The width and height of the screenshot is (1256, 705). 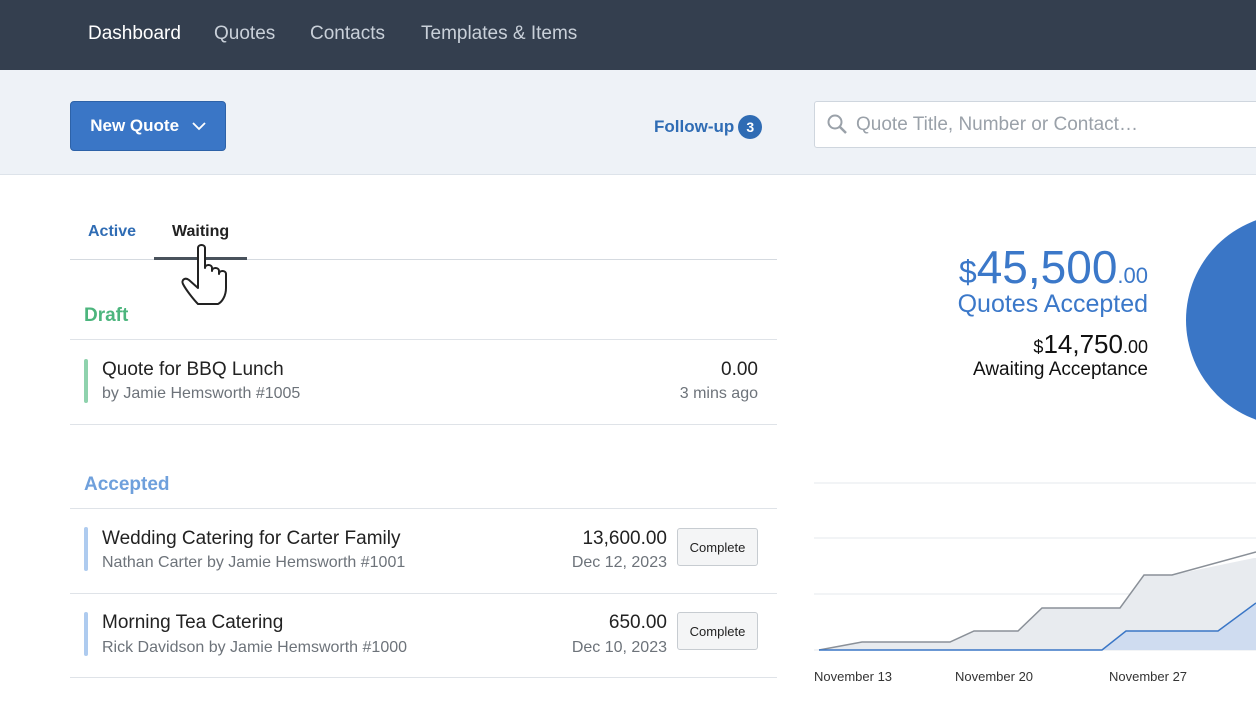 I want to click on quote-title: Quote for BBQ Lunch, so click(x=193, y=369).